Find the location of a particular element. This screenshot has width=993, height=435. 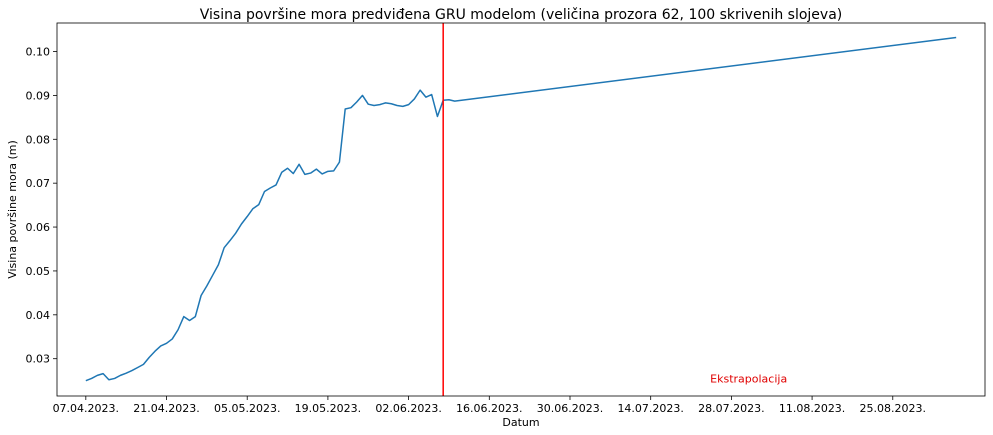

y-tick-label: 0.10 is located at coordinates (38, 52).